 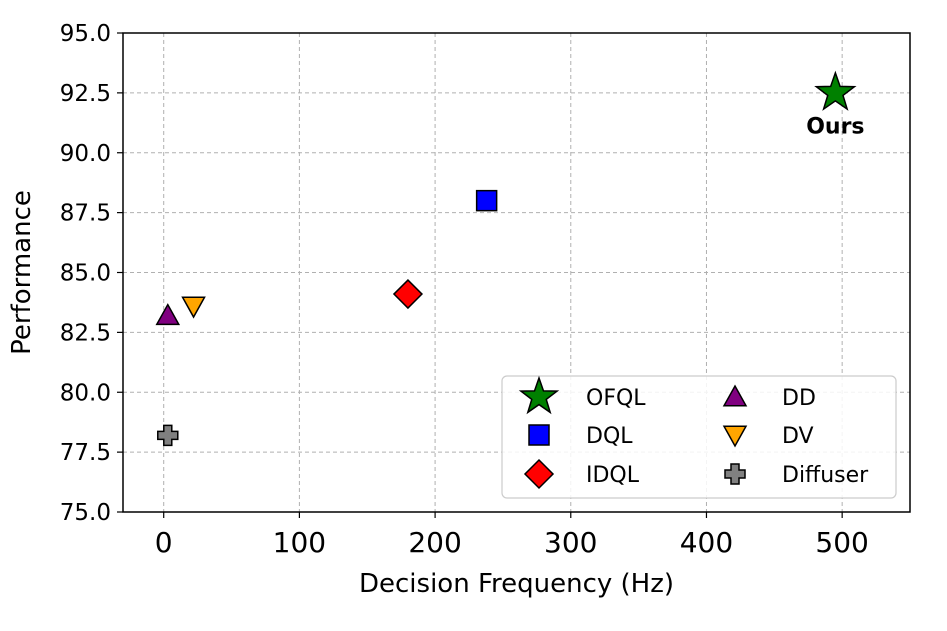 What do you see at coordinates (85, 154) in the screenshot?
I see `y-tick-label: 90.0` at bounding box center [85, 154].